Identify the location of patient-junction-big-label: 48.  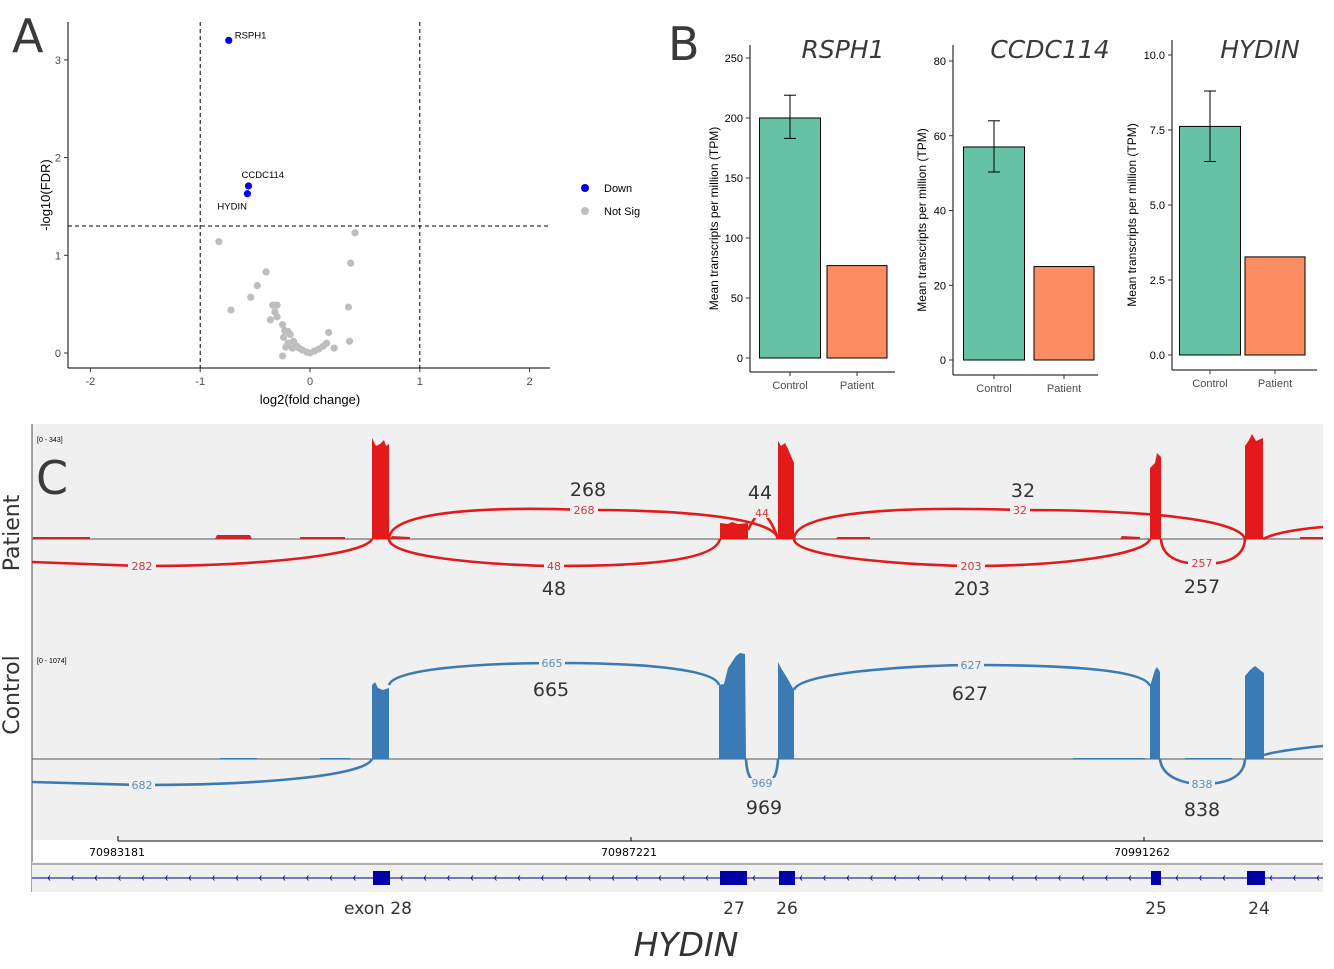
(554, 589).